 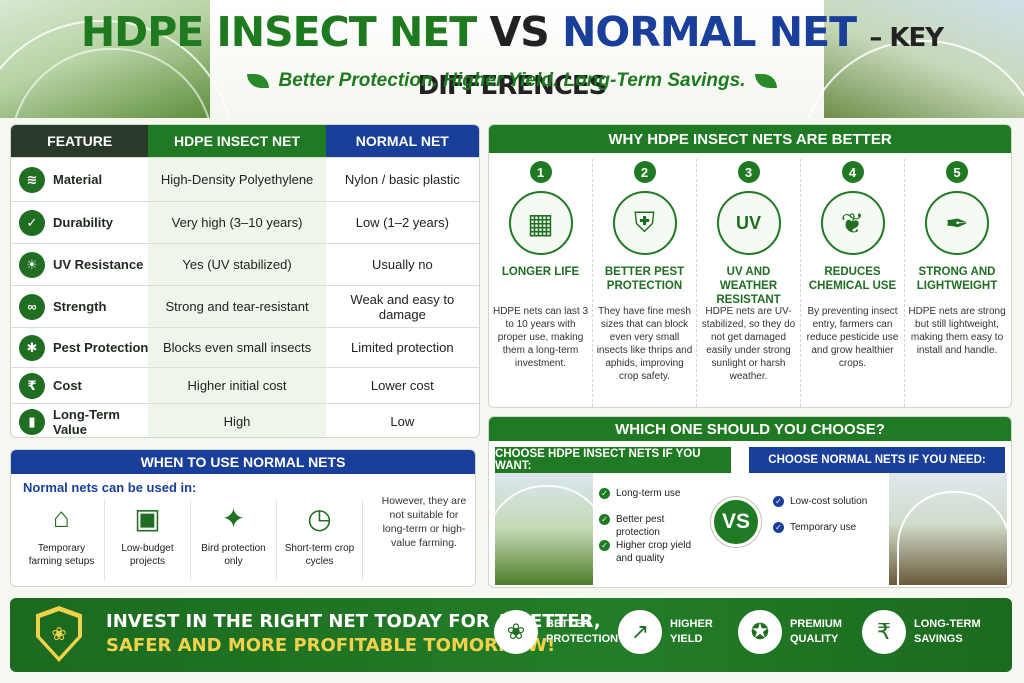 I want to click on hdpe-value: Very high (3–10 years), so click(x=237, y=222).